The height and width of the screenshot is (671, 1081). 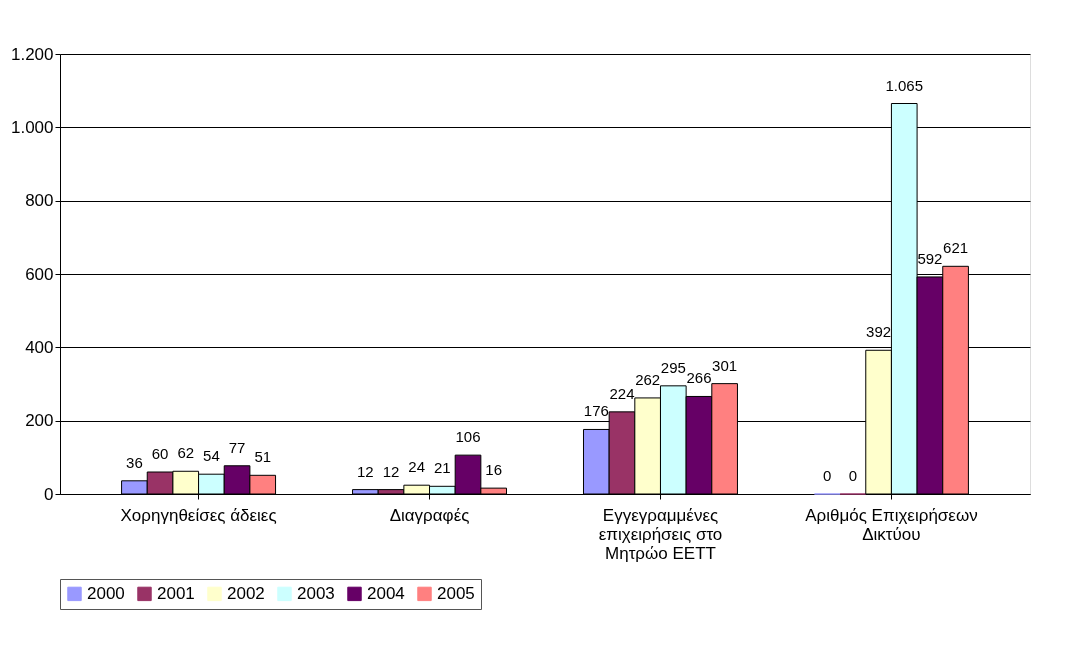 I want to click on data-label: 224, so click(x=622, y=393).